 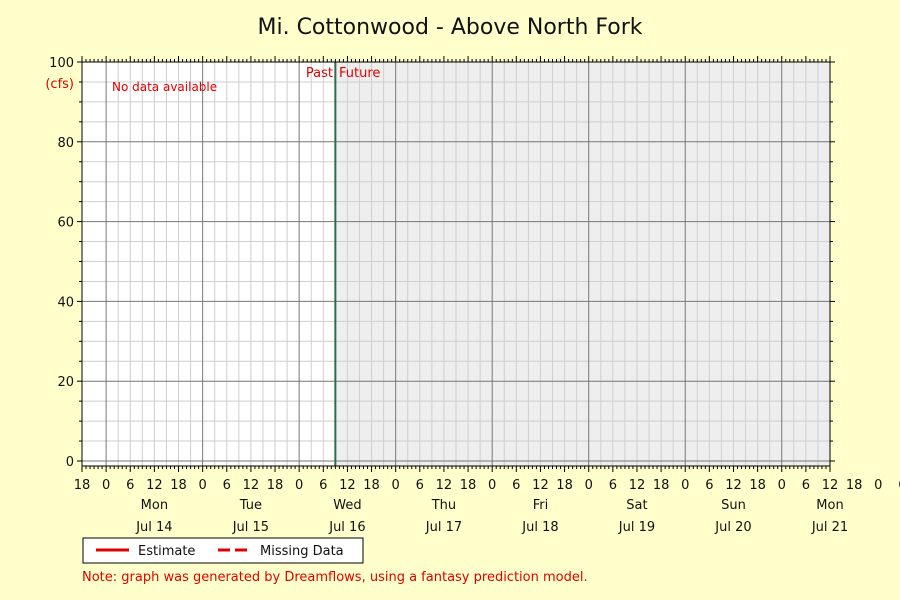 I want to click on day-date-label: Jul 14, so click(x=153, y=527).